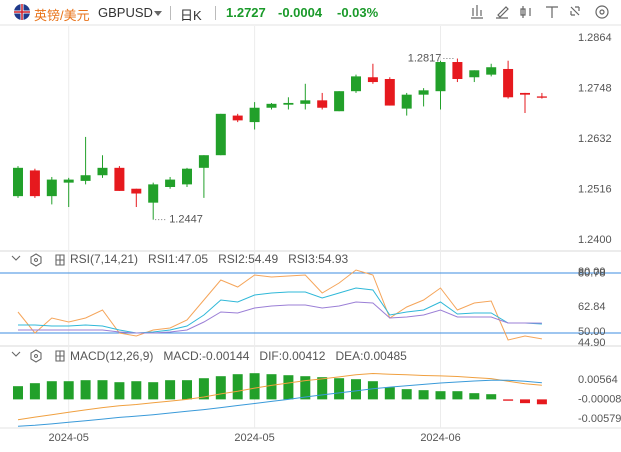 Image resolution: width=621 pixels, height=452 pixels. I want to click on legend-entry: DIF:0.00412, so click(292, 356).